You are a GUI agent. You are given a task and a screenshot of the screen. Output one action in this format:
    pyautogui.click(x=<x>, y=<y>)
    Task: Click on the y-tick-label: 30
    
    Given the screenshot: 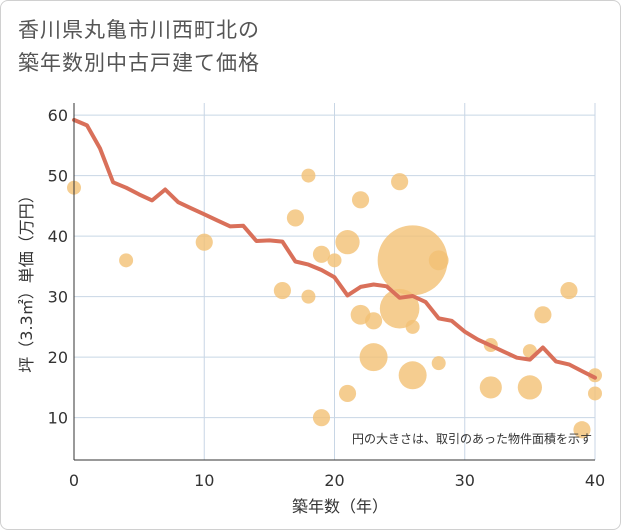 What is the action you would take?
    pyautogui.click(x=58, y=297)
    